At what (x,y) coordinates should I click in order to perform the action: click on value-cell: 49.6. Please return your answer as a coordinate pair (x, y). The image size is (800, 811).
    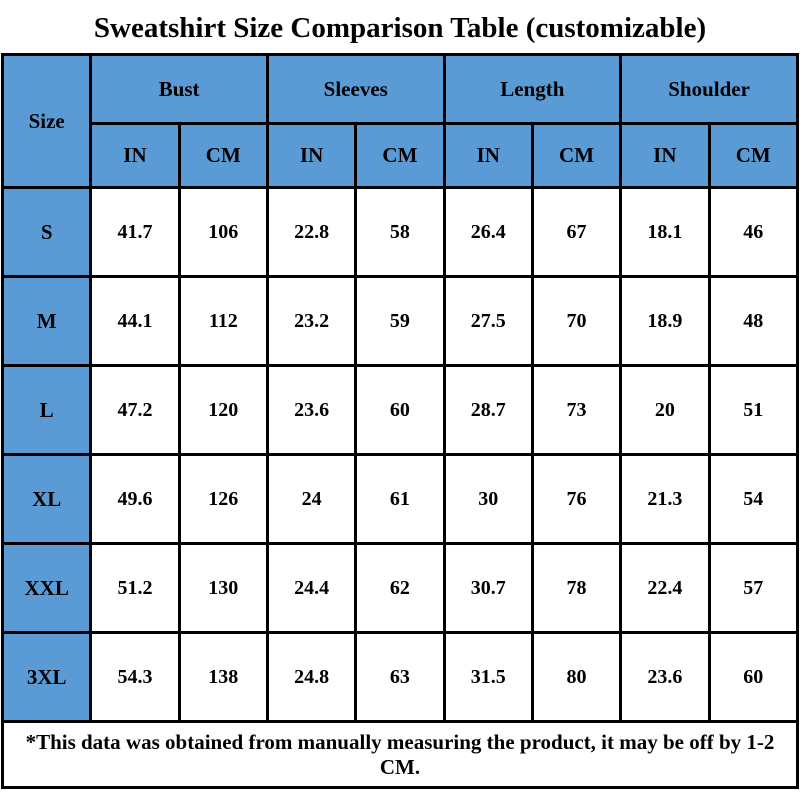
    Looking at the image, I should click on (135, 499).